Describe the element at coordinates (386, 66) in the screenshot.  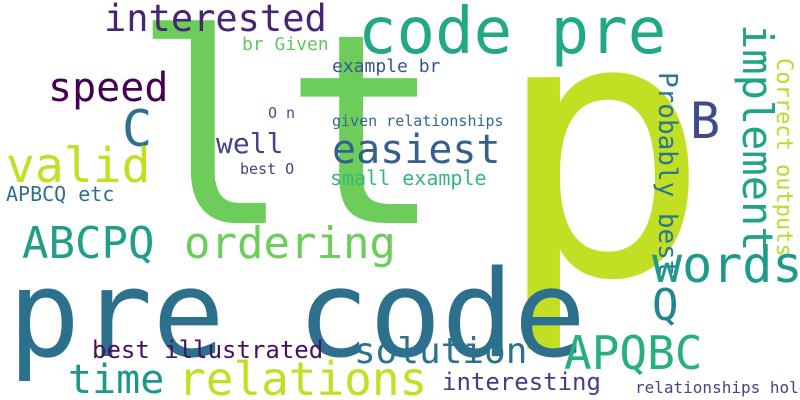
I see `word-example-br: example br` at that location.